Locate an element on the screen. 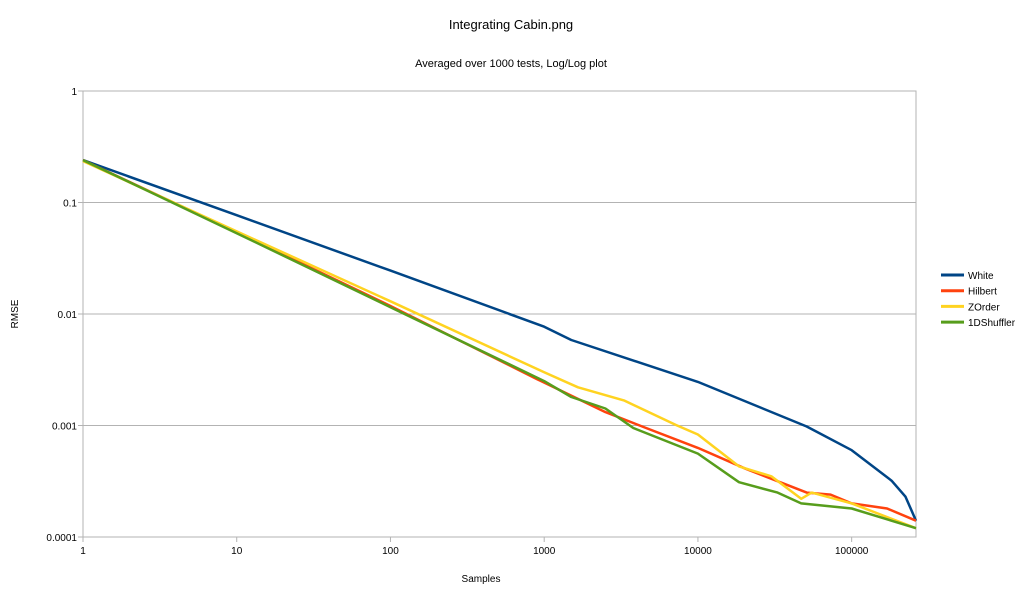 The image size is (1023, 599). y-axis: 1 0.1 0.01 0.001 0.0001 is located at coordinates (64, 315).